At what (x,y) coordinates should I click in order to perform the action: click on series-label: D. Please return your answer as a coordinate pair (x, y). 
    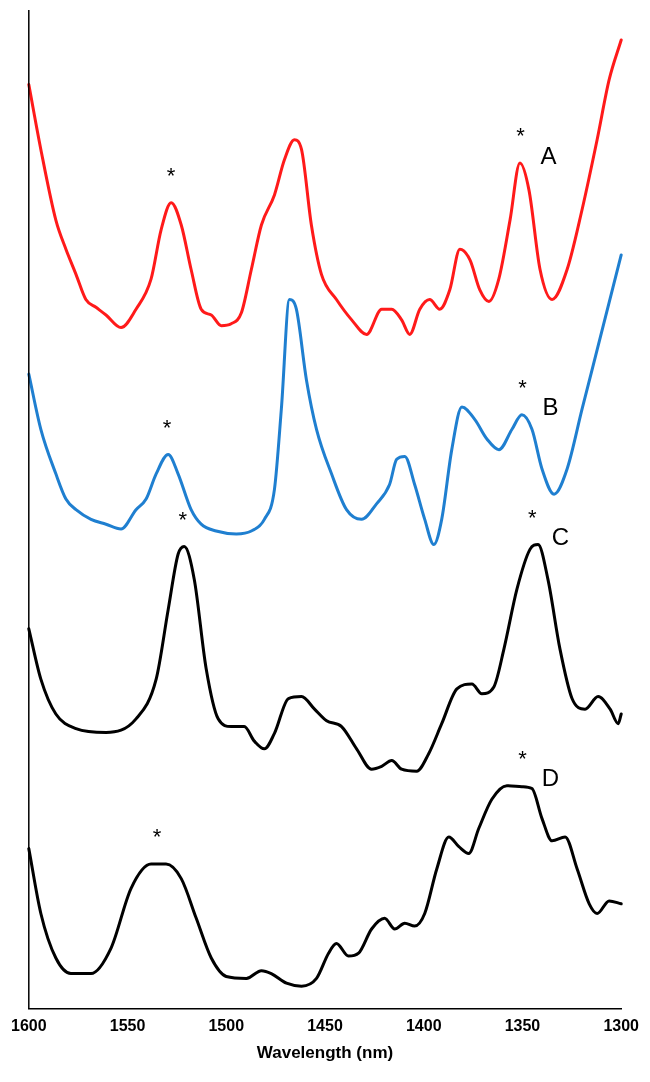
    Looking at the image, I should click on (550, 778).